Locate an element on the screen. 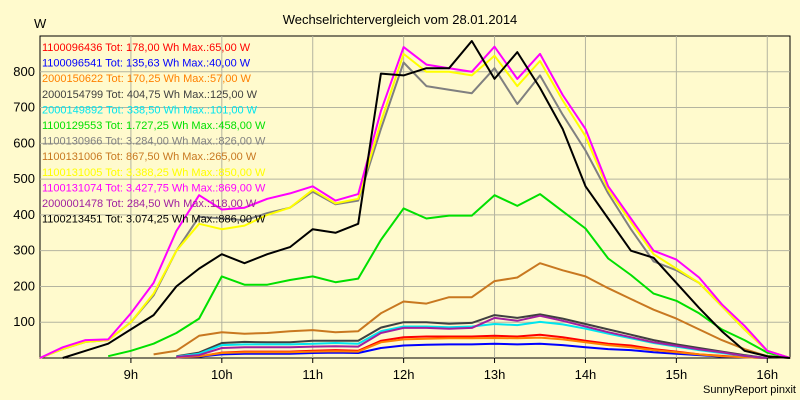  y-tick-label: 400 is located at coordinates (24, 214).